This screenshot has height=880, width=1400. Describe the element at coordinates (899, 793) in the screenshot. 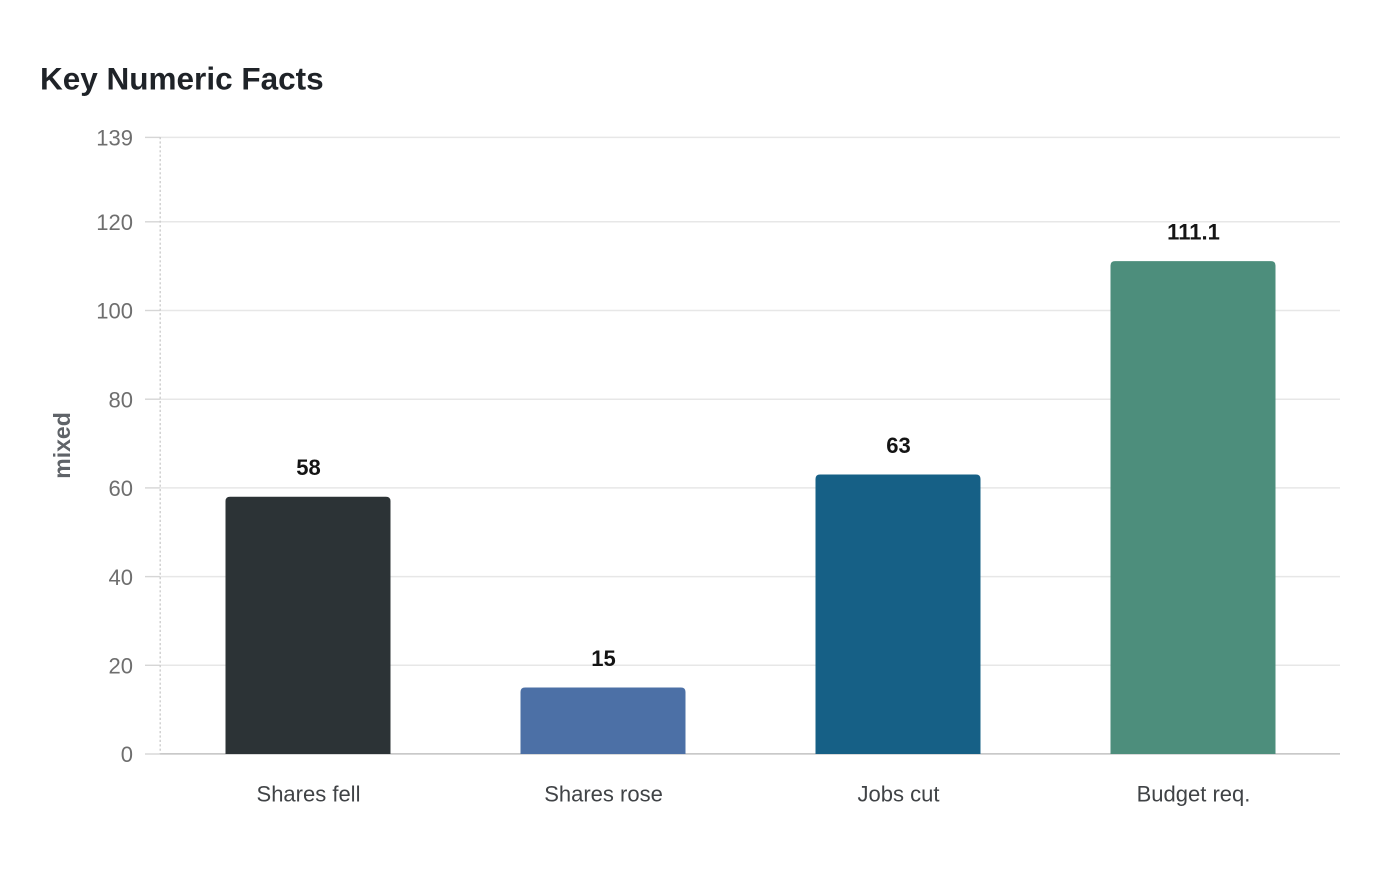

I see `svg-text: Jobs cut` at that location.